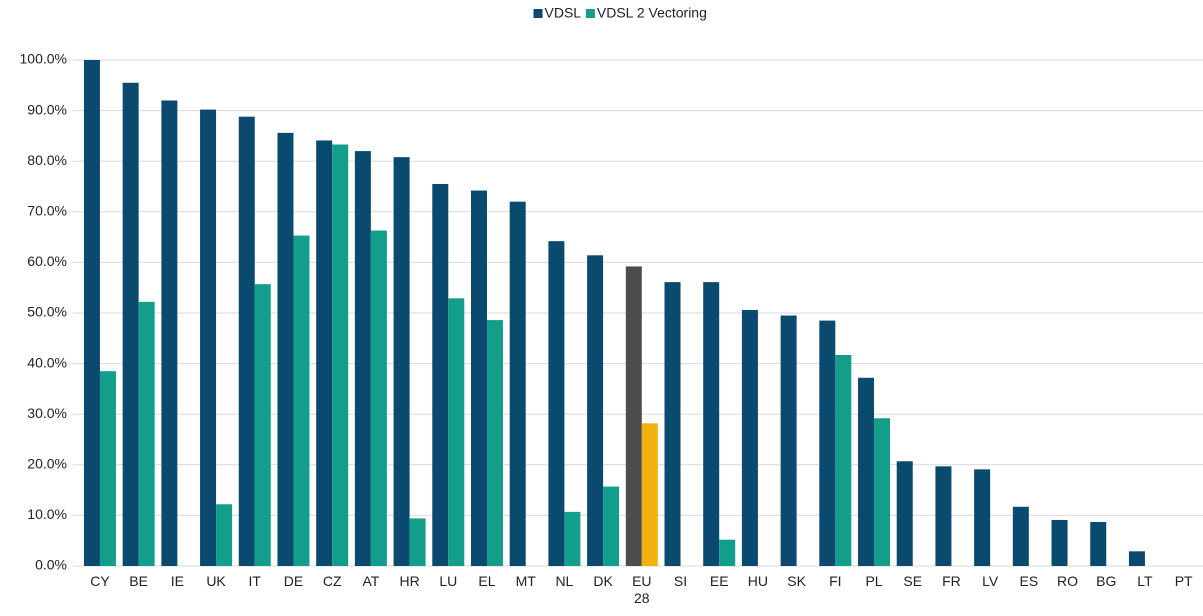  Describe the element at coordinates (835, 581) in the screenshot. I see `x-tick-label: FI` at that location.